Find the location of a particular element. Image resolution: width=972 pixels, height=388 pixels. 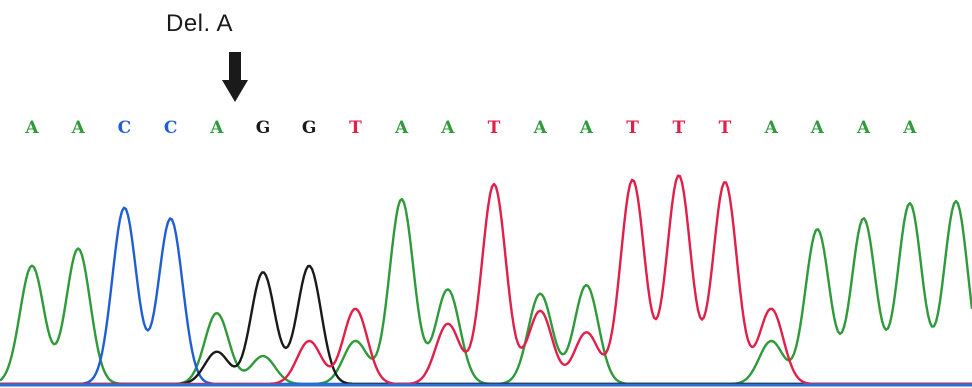

base-call-2: A is located at coordinates (78, 128).